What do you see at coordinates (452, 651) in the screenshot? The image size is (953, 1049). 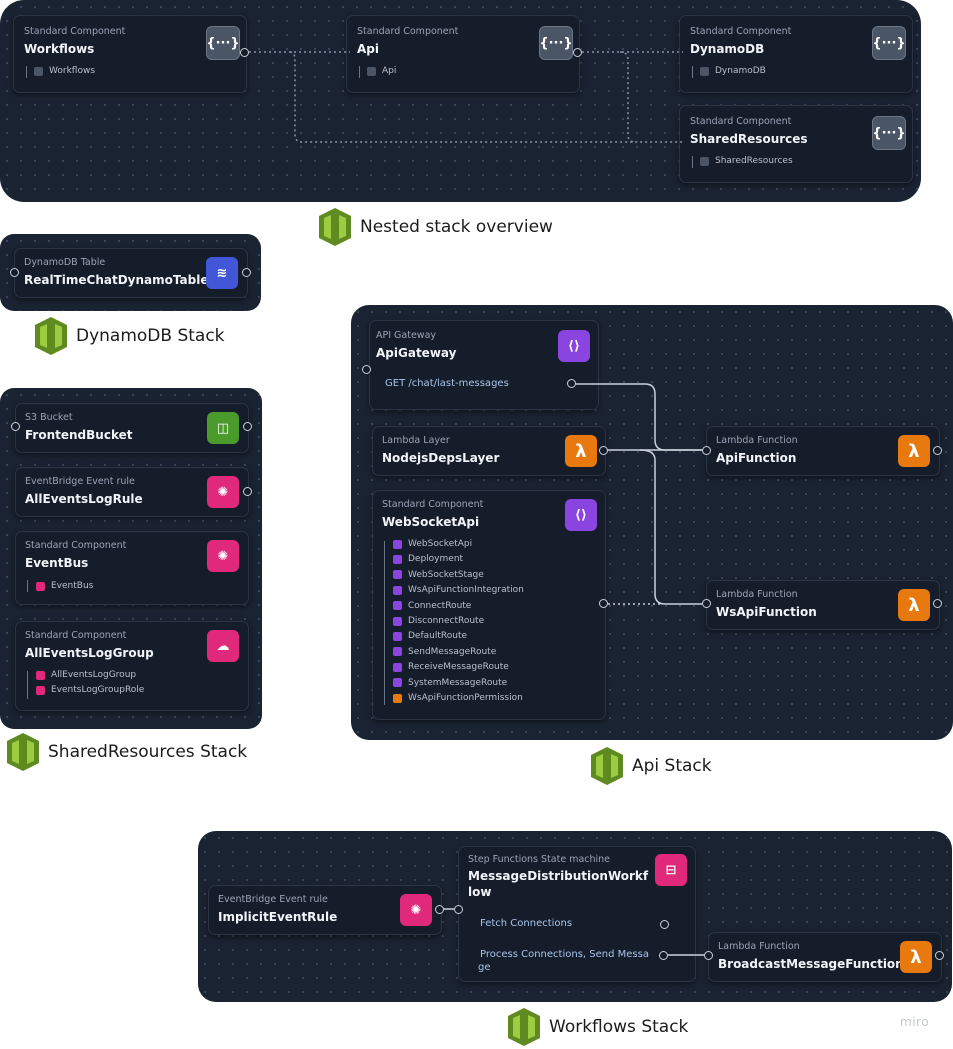 I see `child-label: SendMessageRoute` at bounding box center [452, 651].